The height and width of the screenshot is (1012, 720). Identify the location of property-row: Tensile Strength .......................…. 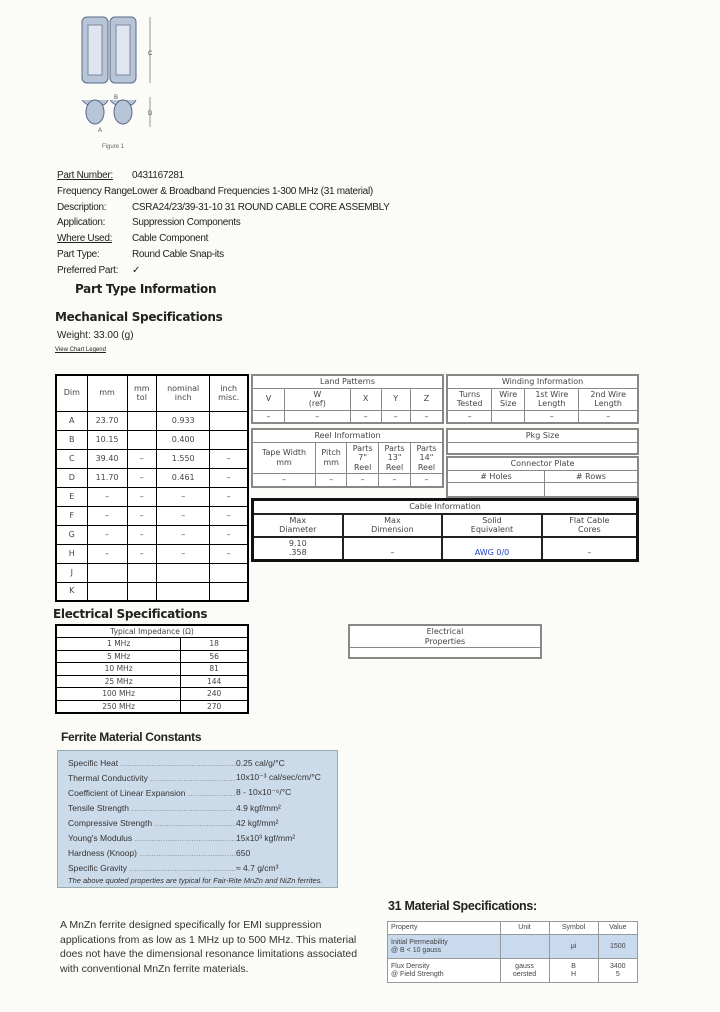
(174, 807).